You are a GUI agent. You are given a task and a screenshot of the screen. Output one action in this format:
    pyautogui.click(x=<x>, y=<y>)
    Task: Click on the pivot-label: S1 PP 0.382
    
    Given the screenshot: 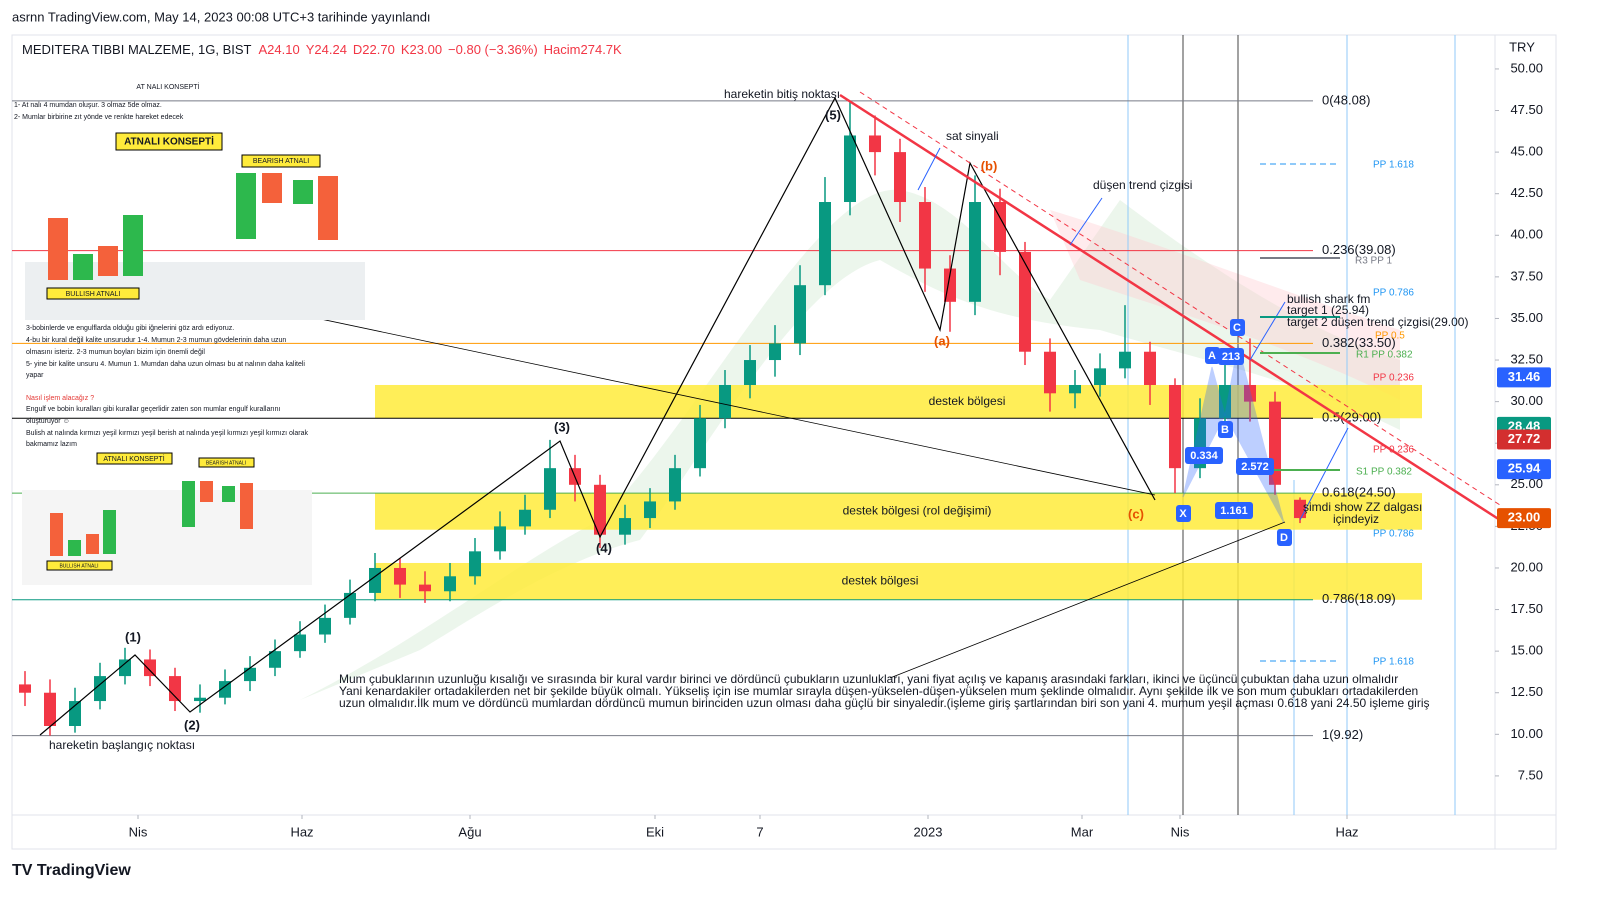 What is the action you would take?
    pyautogui.click(x=1384, y=472)
    